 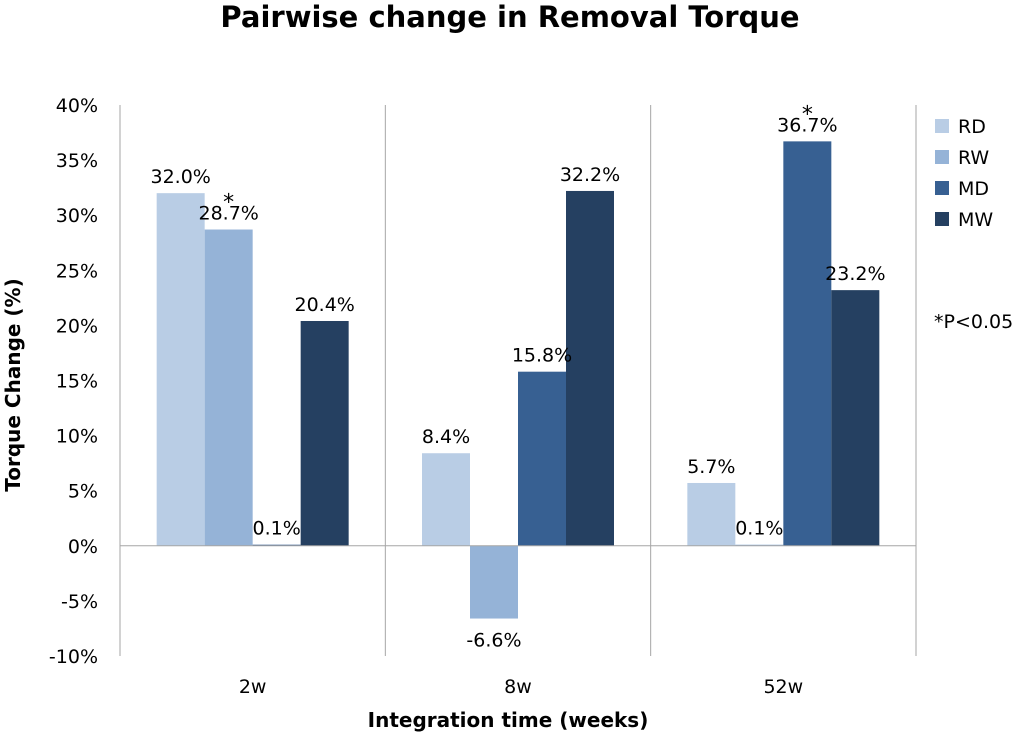 What do you see at coordinates (590, 368) in the screenshot?
I see `bar-mw-8w` at bounding box center [590, 368].